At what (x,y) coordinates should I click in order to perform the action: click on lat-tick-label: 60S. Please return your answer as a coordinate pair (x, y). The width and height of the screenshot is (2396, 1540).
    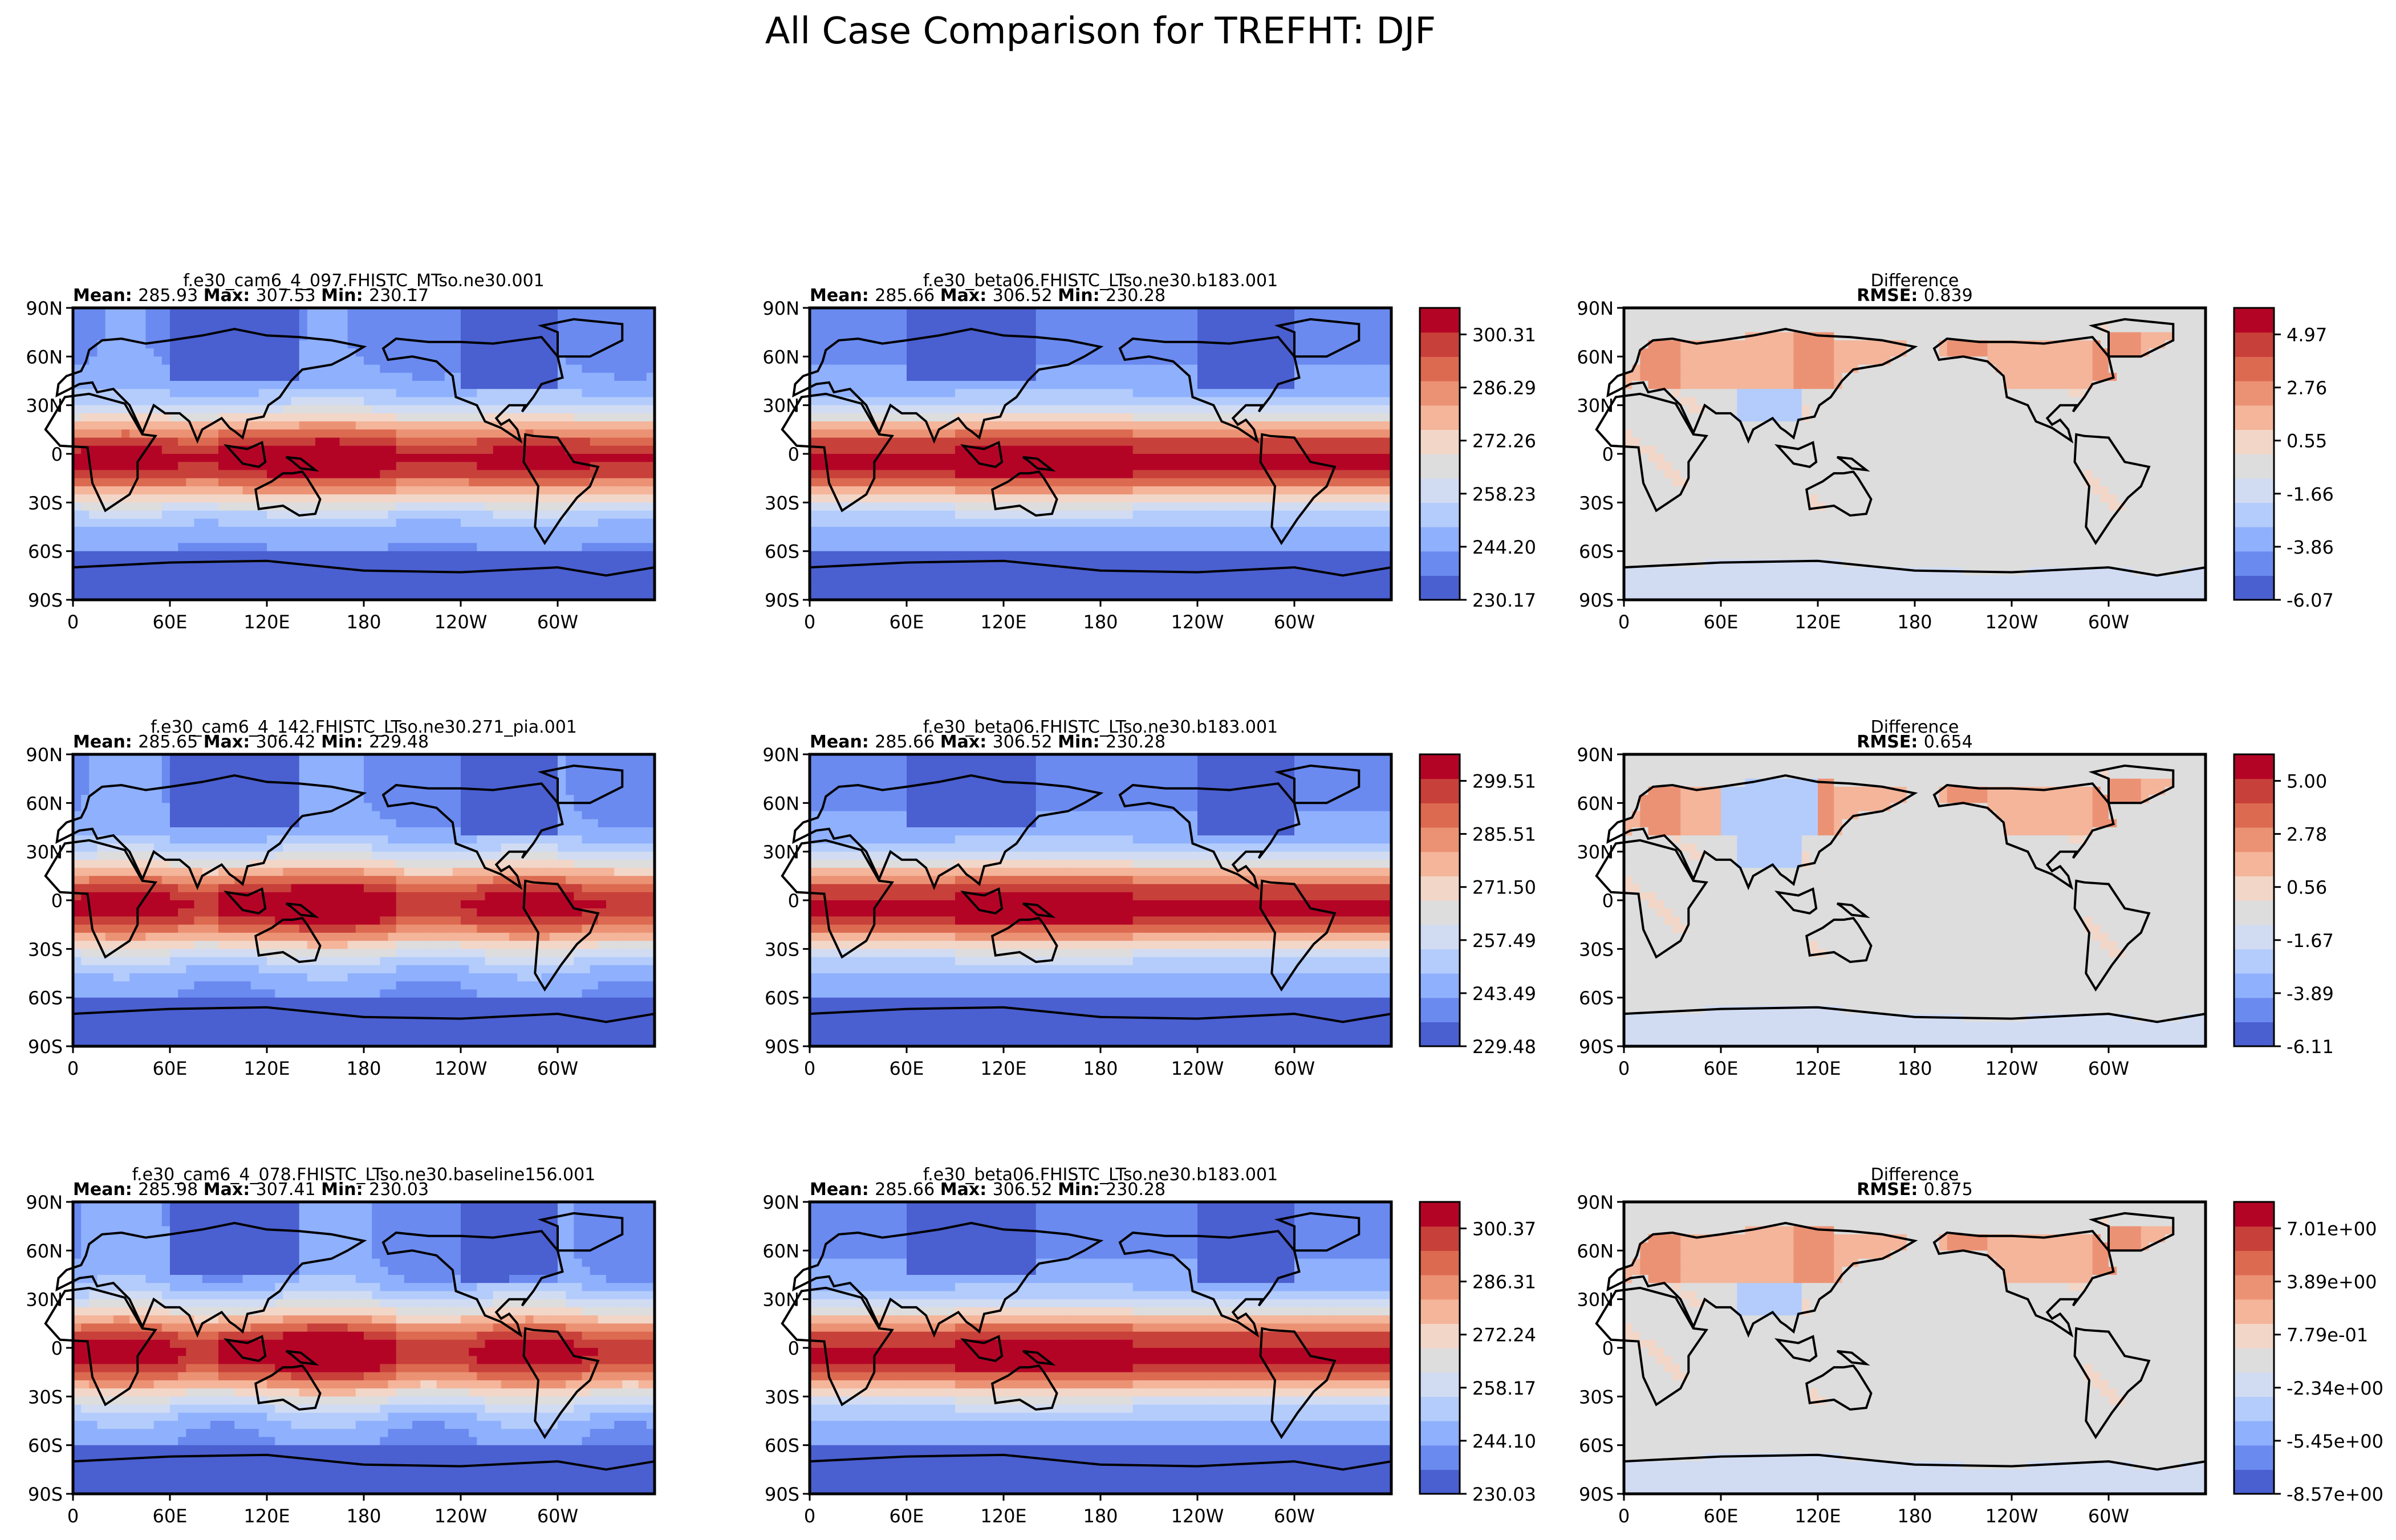
    Looking at the image, I should click on (45, 552).